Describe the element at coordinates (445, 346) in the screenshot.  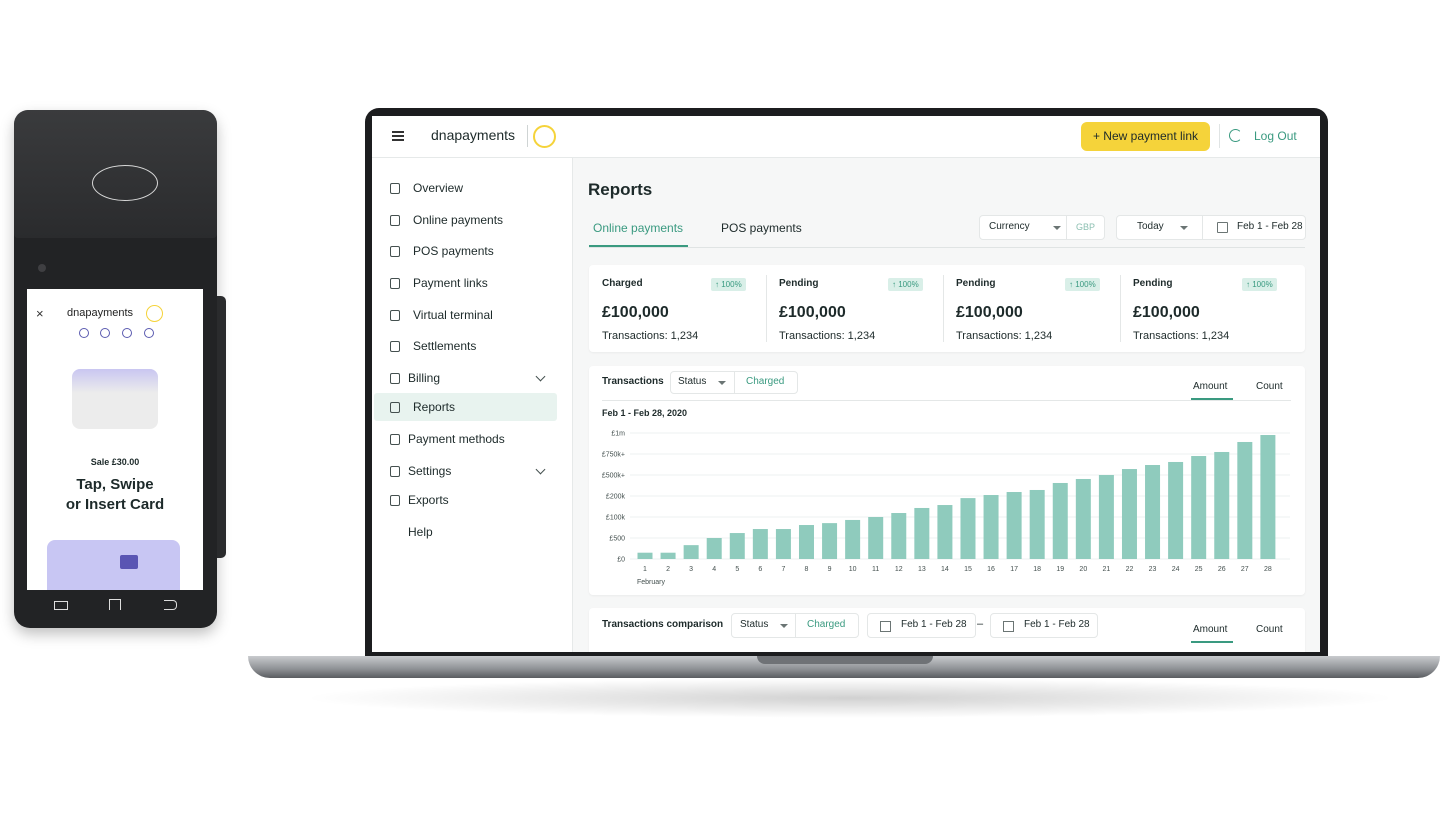
I see `nav-item: Settlements` at that location.